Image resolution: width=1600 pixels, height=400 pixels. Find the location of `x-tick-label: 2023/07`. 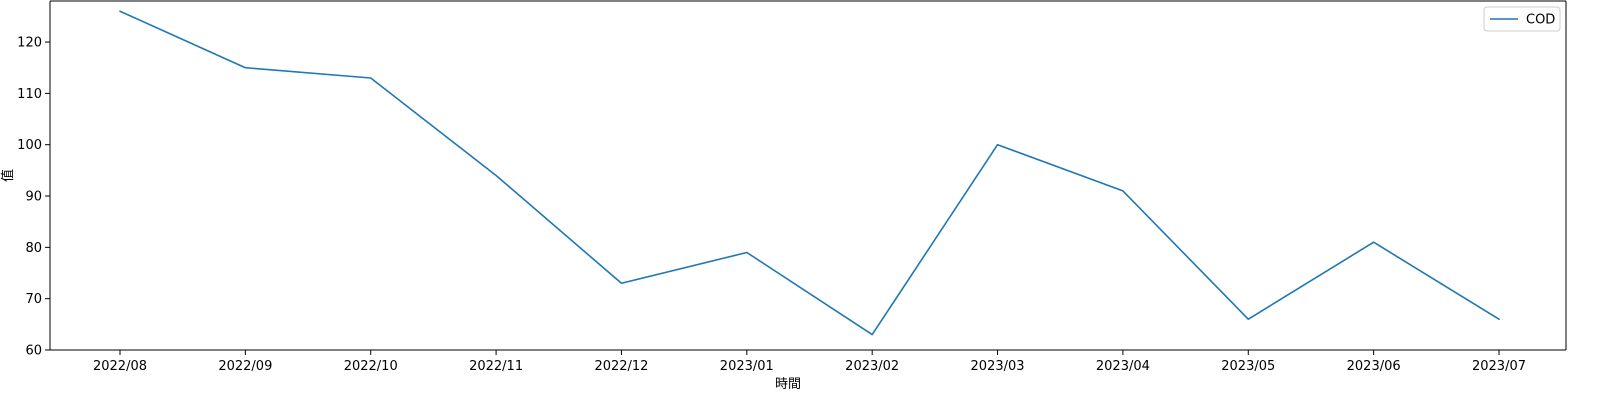

x-tick-label: 2023/07 is located at coordinates (1499, 366).